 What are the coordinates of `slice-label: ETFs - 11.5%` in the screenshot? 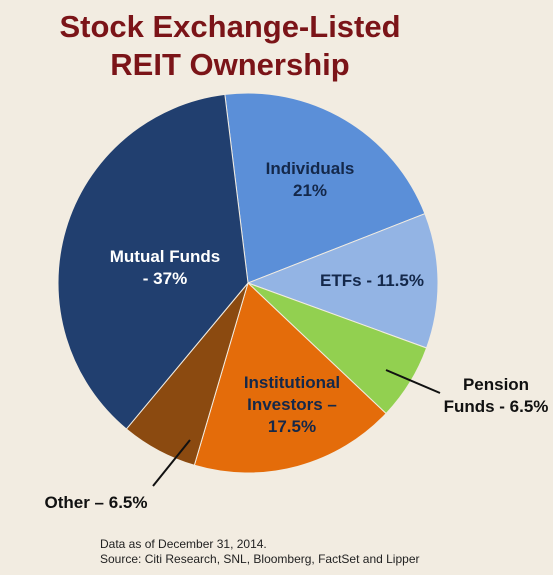 It's located at (372, 280).